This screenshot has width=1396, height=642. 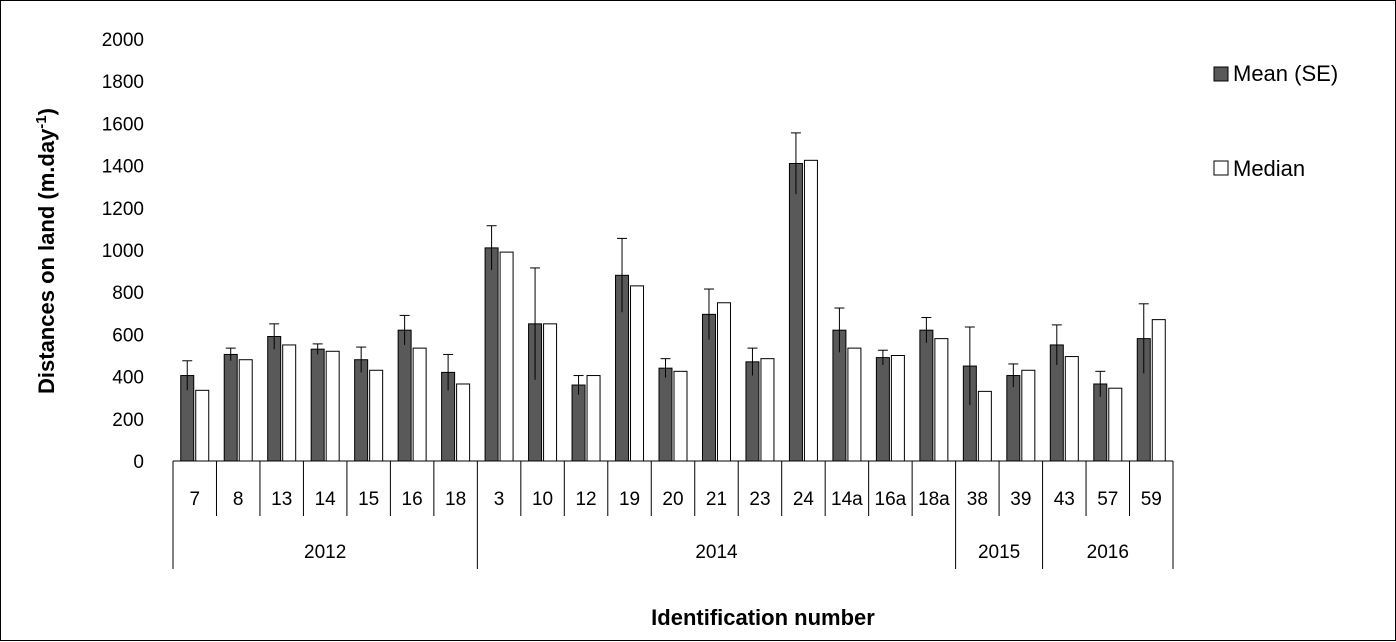 I want to click on group-label: 2015, so click(x=999, y=552).